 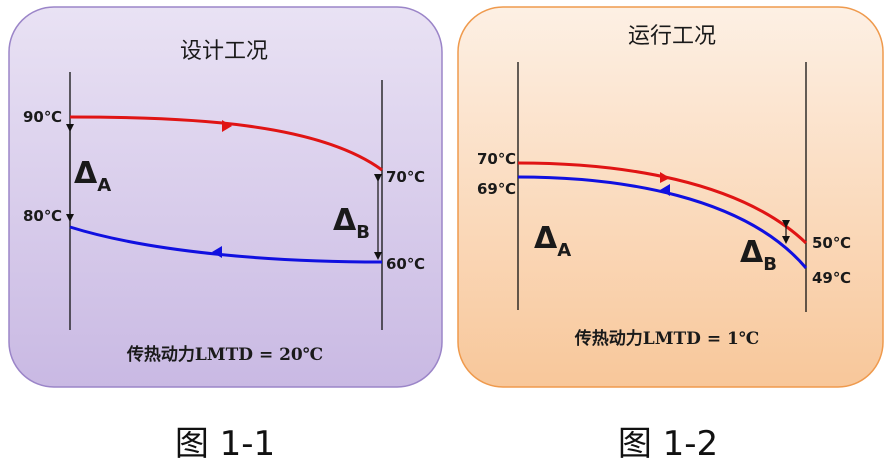 I want to click on panel-title: 运行工况, so click(x=672, y=36).